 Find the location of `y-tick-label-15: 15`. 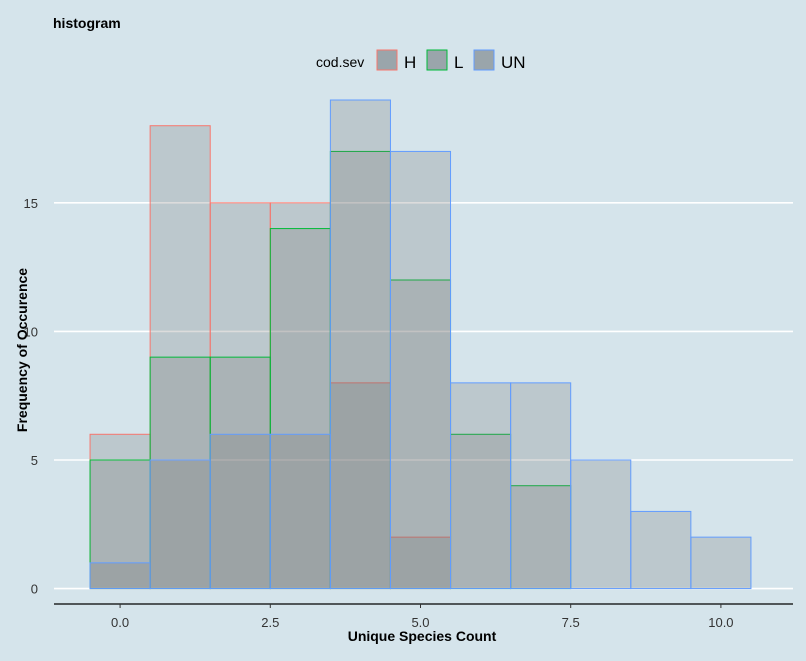

y-tick-label-15: 15 is located at coordinates (31, 203).